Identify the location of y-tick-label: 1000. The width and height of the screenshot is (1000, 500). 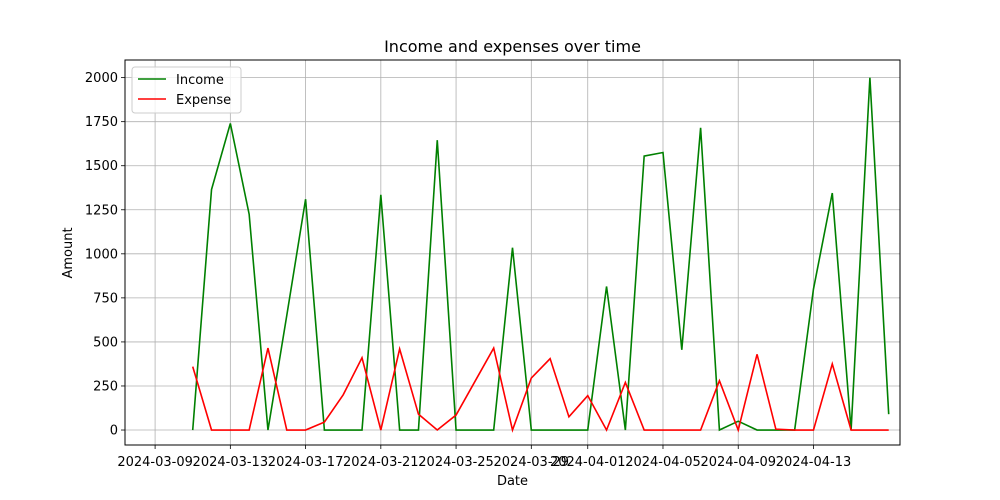
(101, 254).